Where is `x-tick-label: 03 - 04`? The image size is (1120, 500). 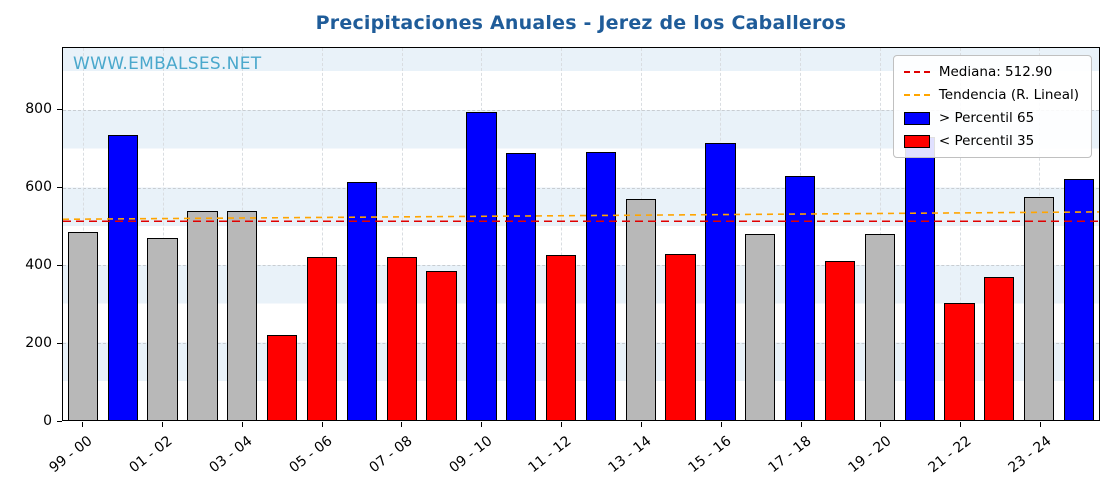
x-tick-label: 03 - 04 is located at coordinates (231, 455).